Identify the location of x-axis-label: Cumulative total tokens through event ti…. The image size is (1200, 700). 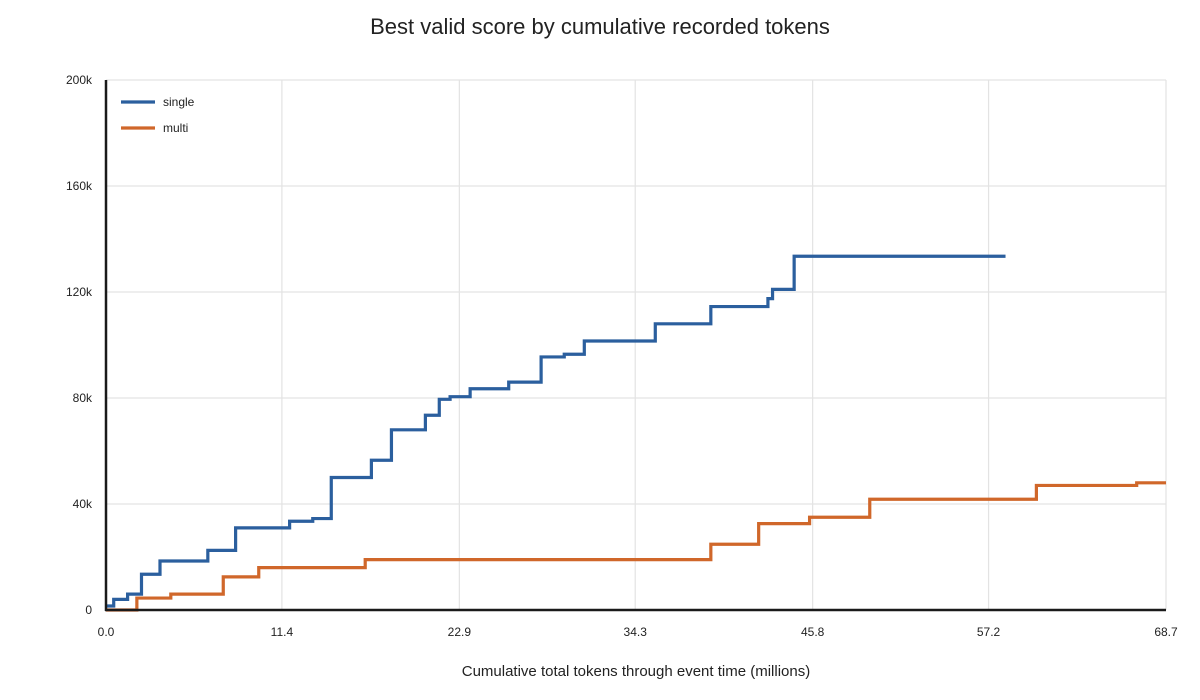
(636, 671).